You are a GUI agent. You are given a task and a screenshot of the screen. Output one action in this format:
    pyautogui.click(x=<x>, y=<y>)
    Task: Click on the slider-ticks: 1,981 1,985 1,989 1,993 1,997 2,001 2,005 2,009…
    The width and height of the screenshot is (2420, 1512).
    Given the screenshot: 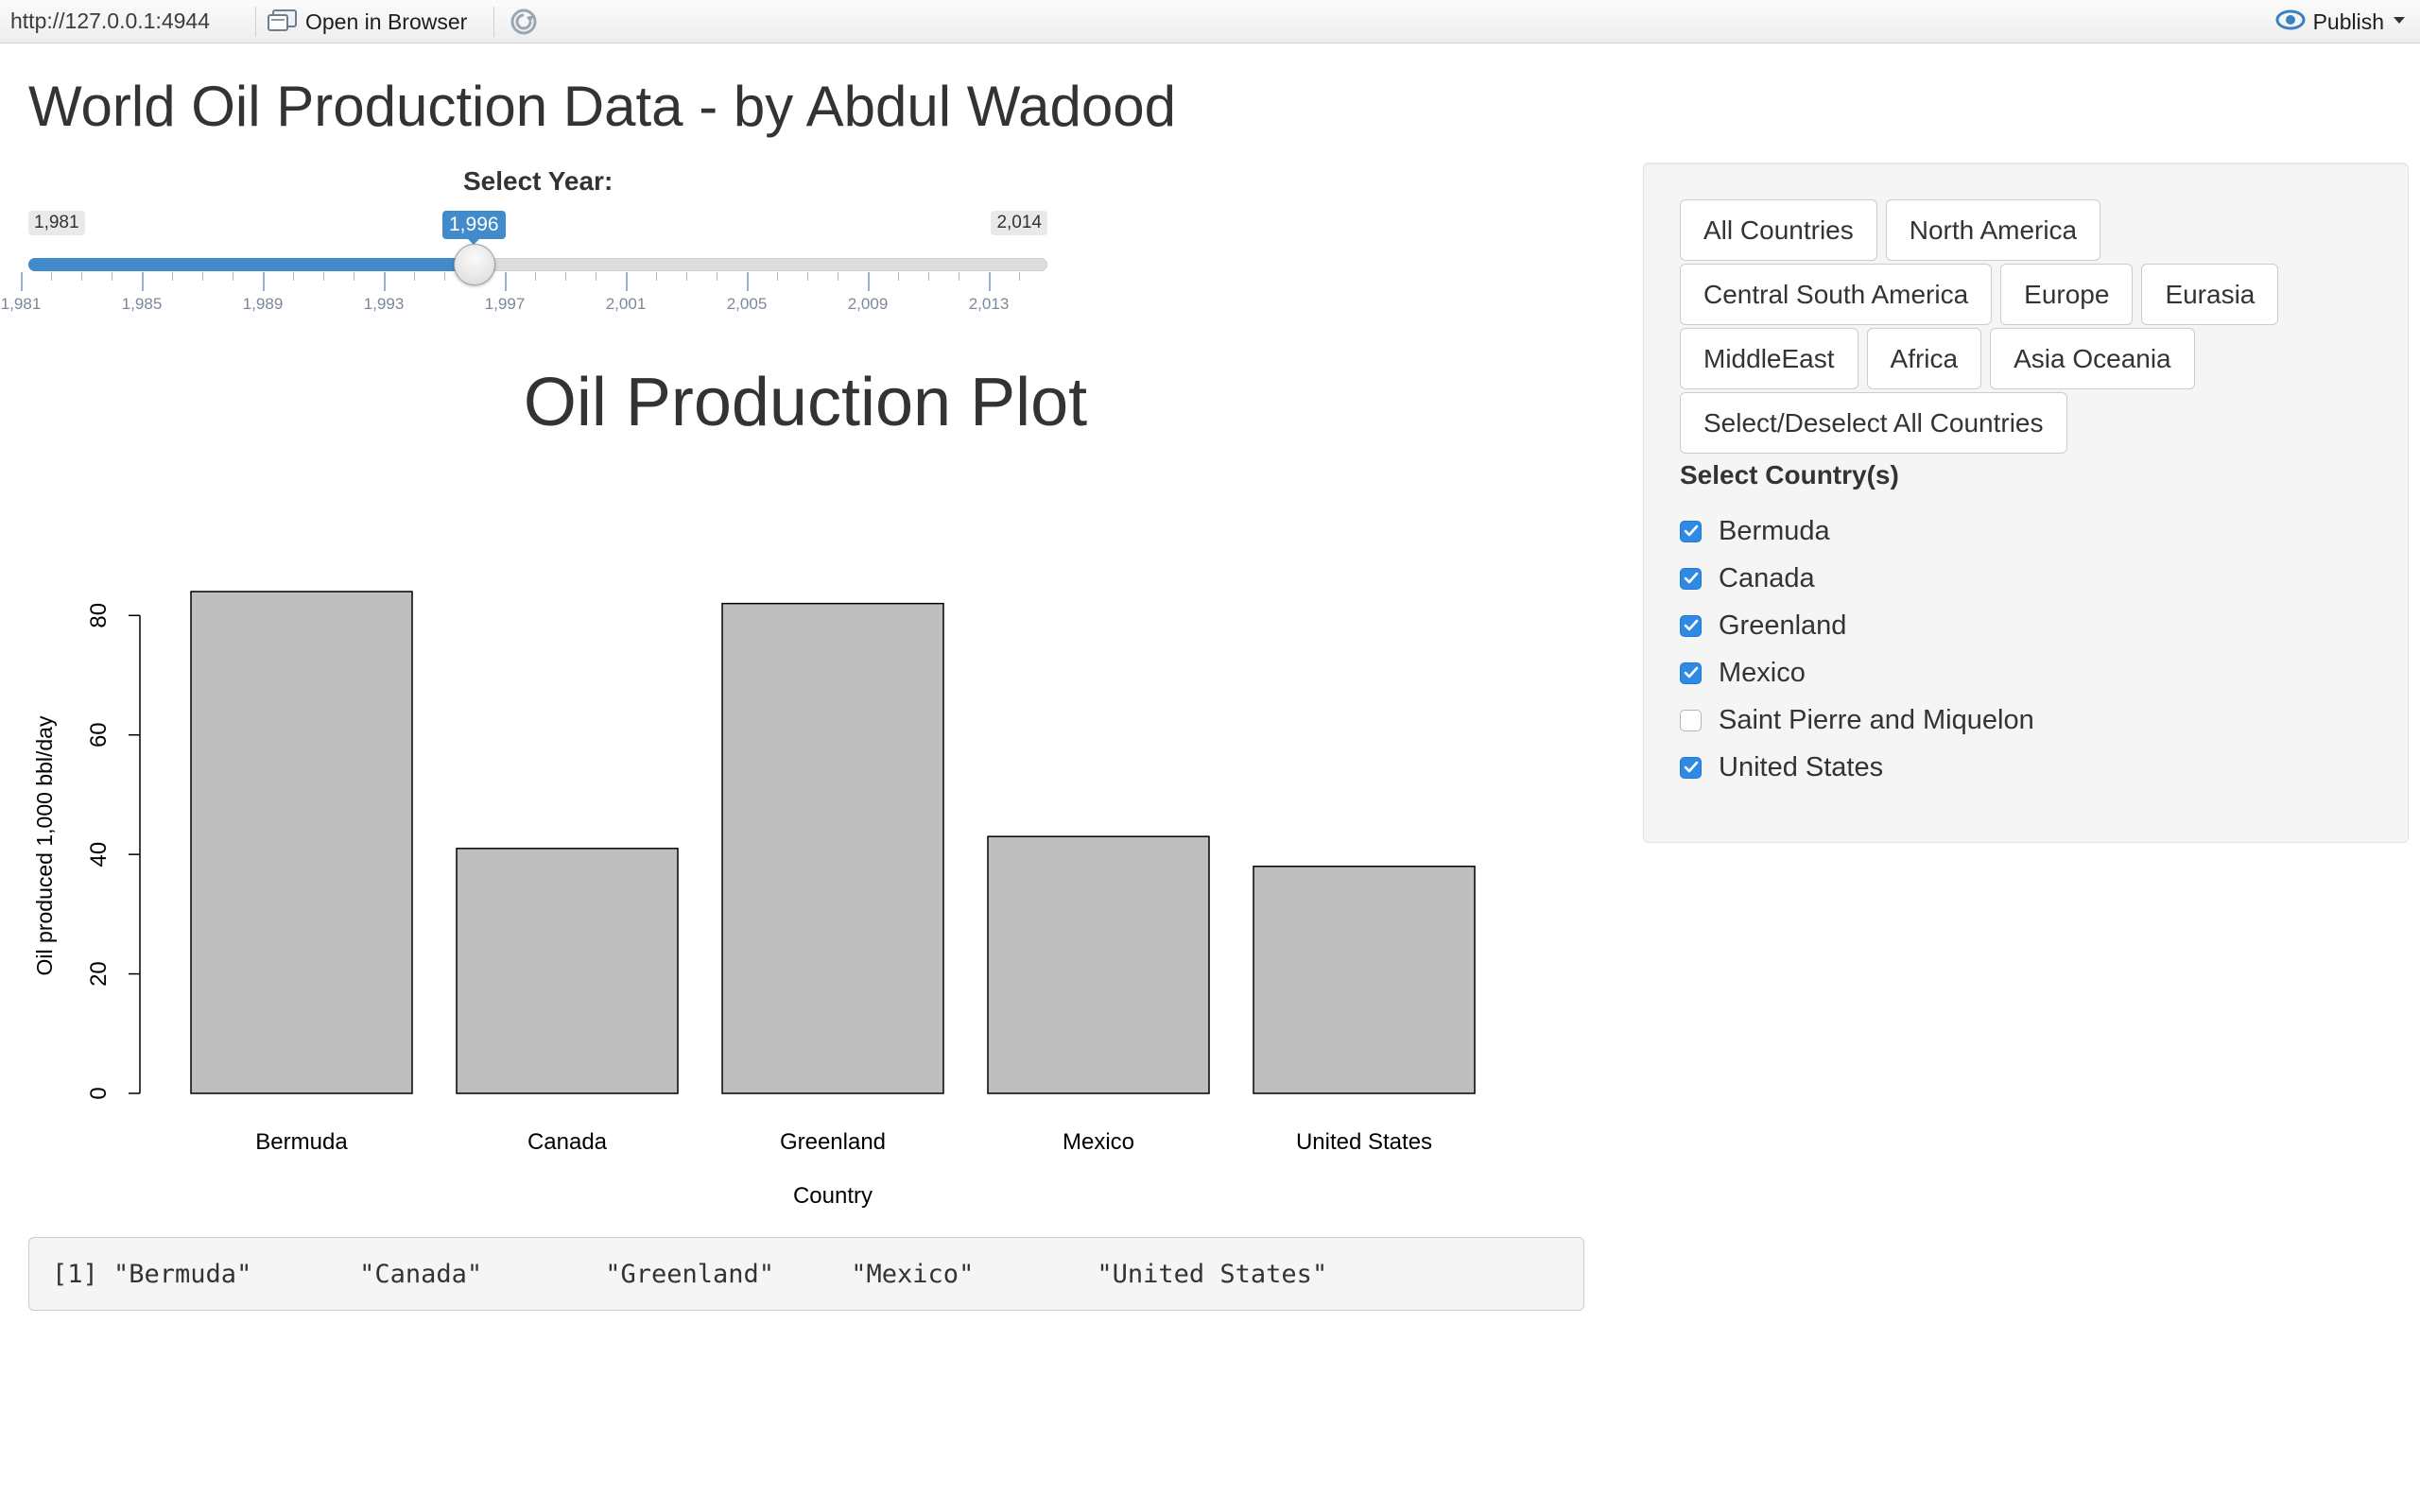 What is the action you would take?
    pyautogui.click(x=525, y=300)
    